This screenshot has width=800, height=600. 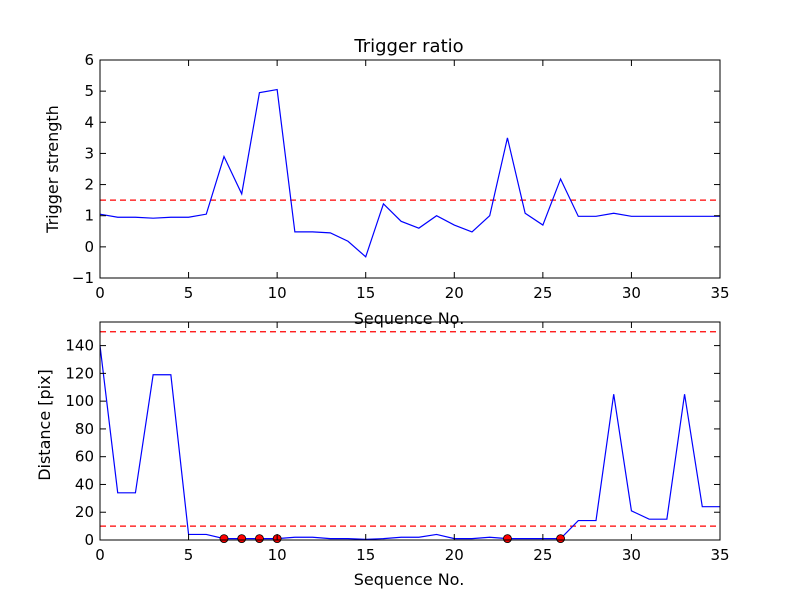 I want to click on y-tick-label: 100, so click(x=79, y=401).